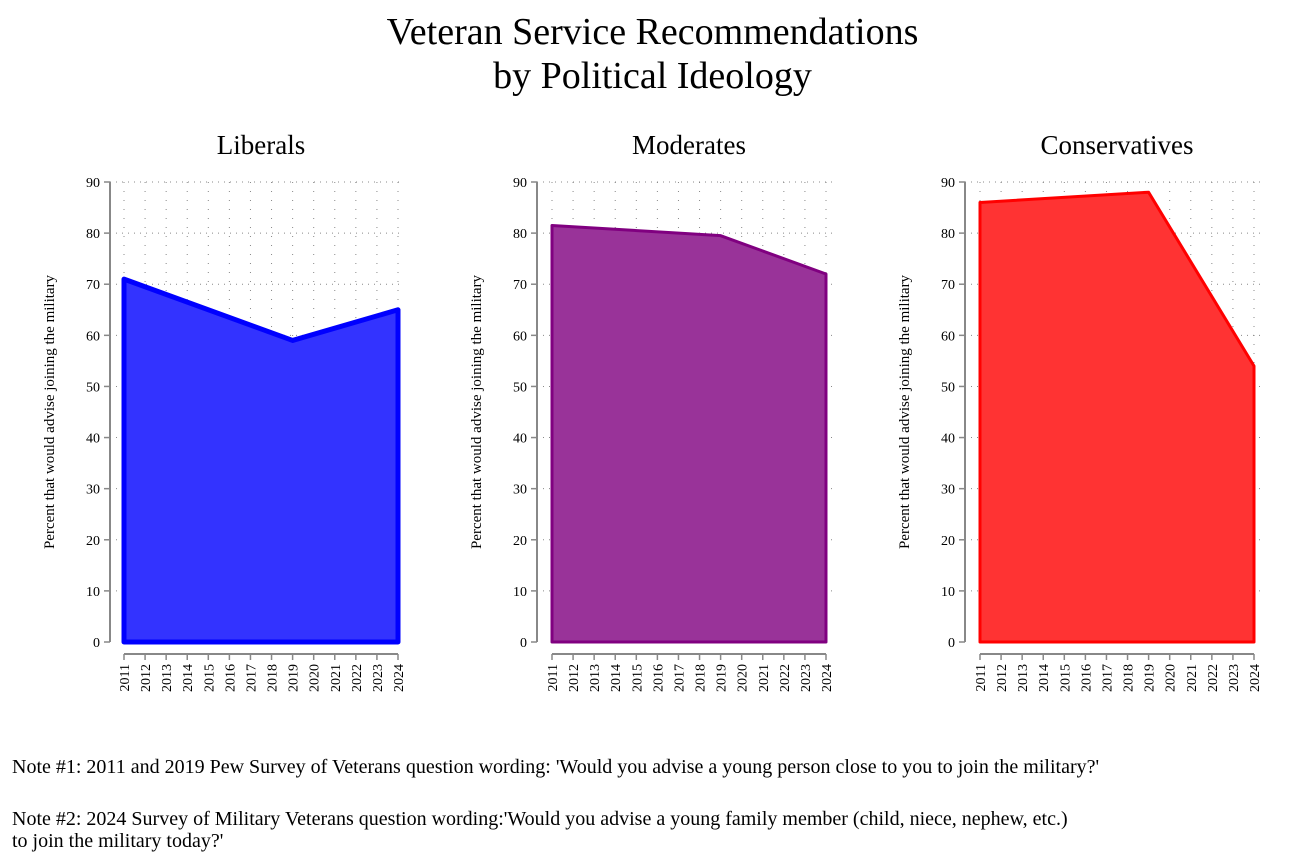 The height and width of the screenshot is (861, 1305). Describe the element at coordinates (689, 145) in the screenshot. I see `panel-title: Moderates` at that location.